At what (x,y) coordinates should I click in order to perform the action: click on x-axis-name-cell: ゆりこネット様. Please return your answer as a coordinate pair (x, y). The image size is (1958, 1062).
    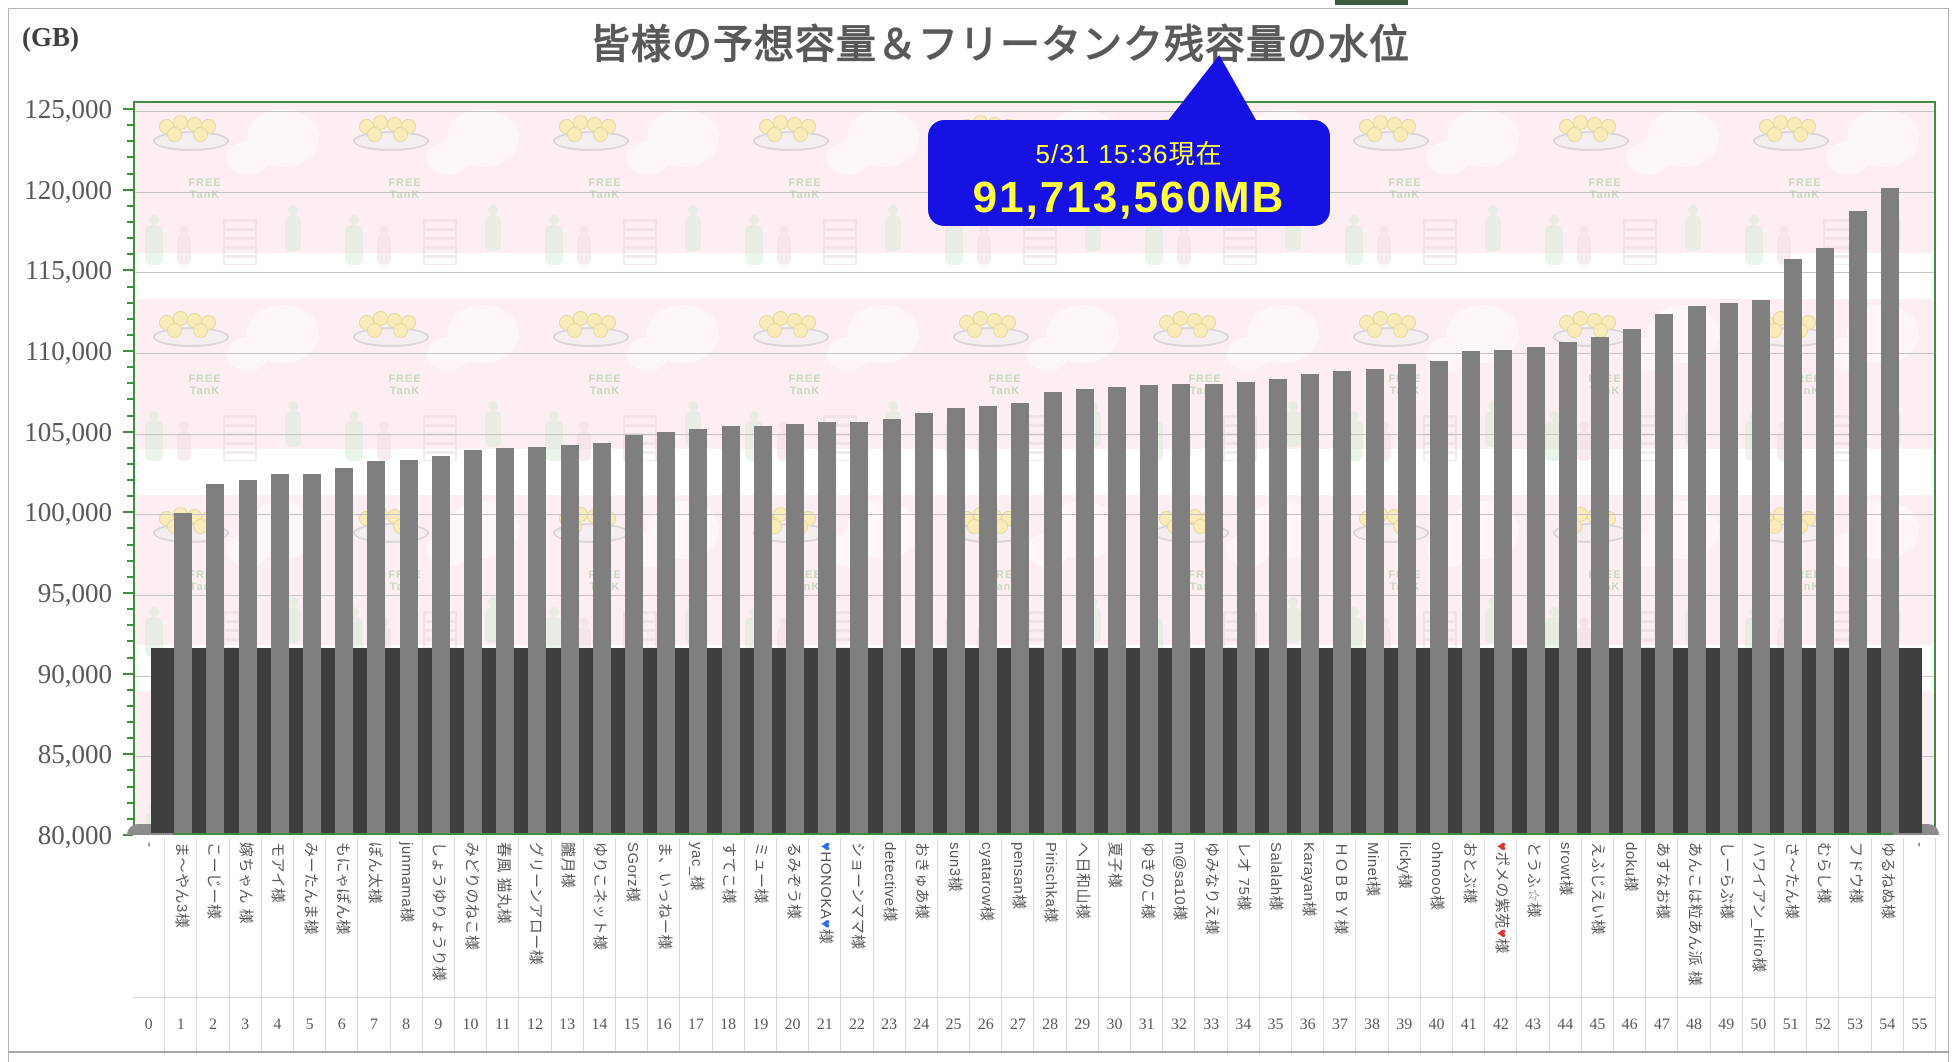
    Looking at the image, I should click on (599, 917).